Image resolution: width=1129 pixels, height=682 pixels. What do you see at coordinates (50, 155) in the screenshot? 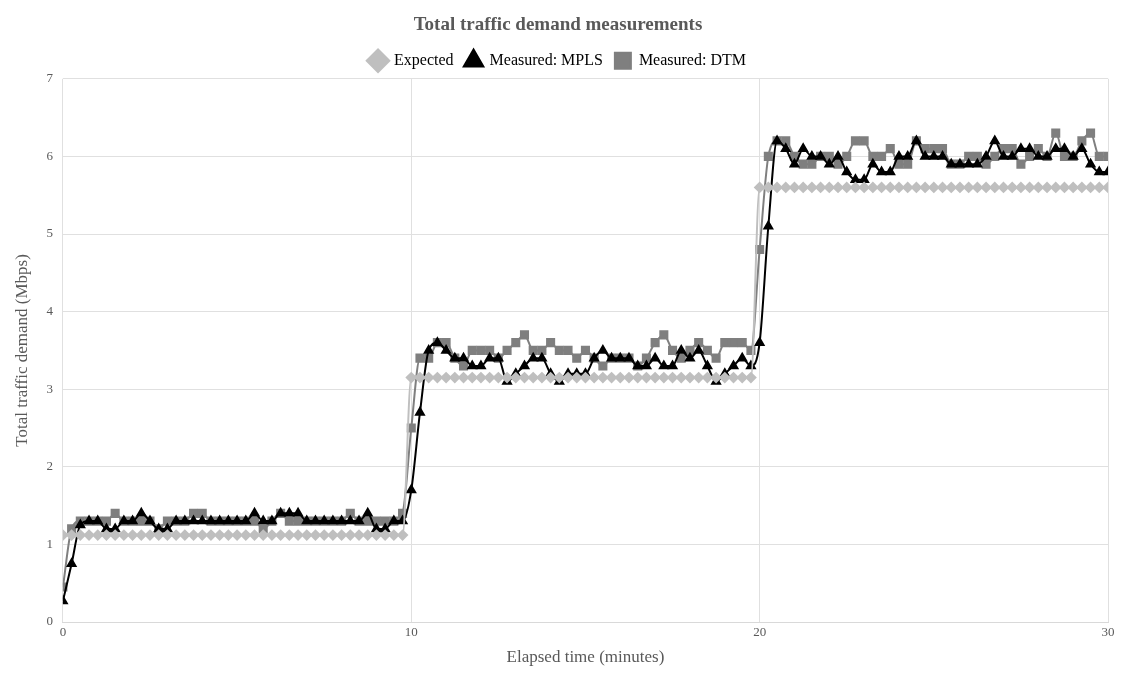
I see `y-tick-label: 6` at bounding box center [50, 155].